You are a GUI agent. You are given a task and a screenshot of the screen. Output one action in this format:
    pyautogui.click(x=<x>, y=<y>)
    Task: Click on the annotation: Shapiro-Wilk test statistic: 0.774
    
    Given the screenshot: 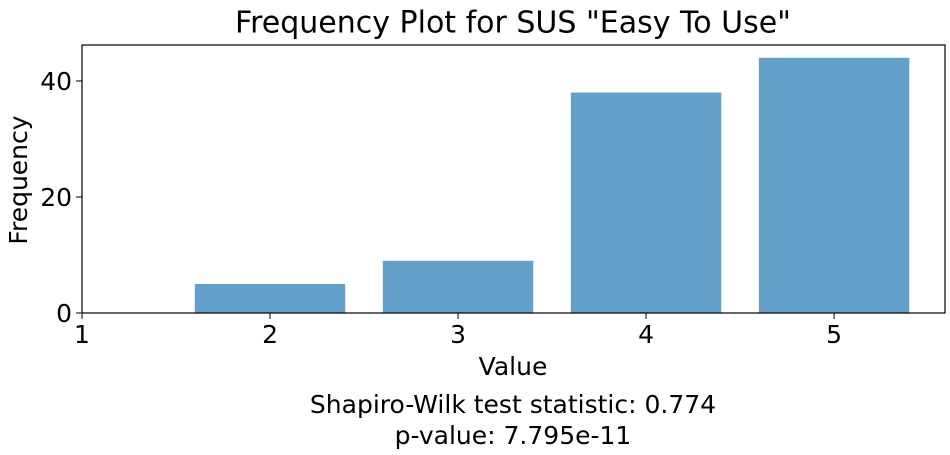 What is the action you would take?
    pyautogui.click(x=513, y=404)
    